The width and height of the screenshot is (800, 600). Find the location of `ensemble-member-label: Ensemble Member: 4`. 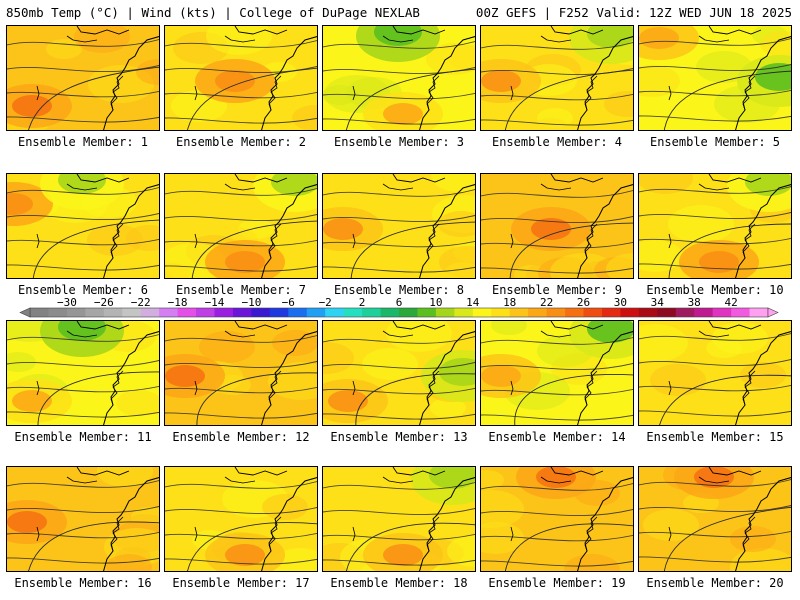

ensemble-member-label: Ensemble Member: 4 is located at coordinates (557, 142).